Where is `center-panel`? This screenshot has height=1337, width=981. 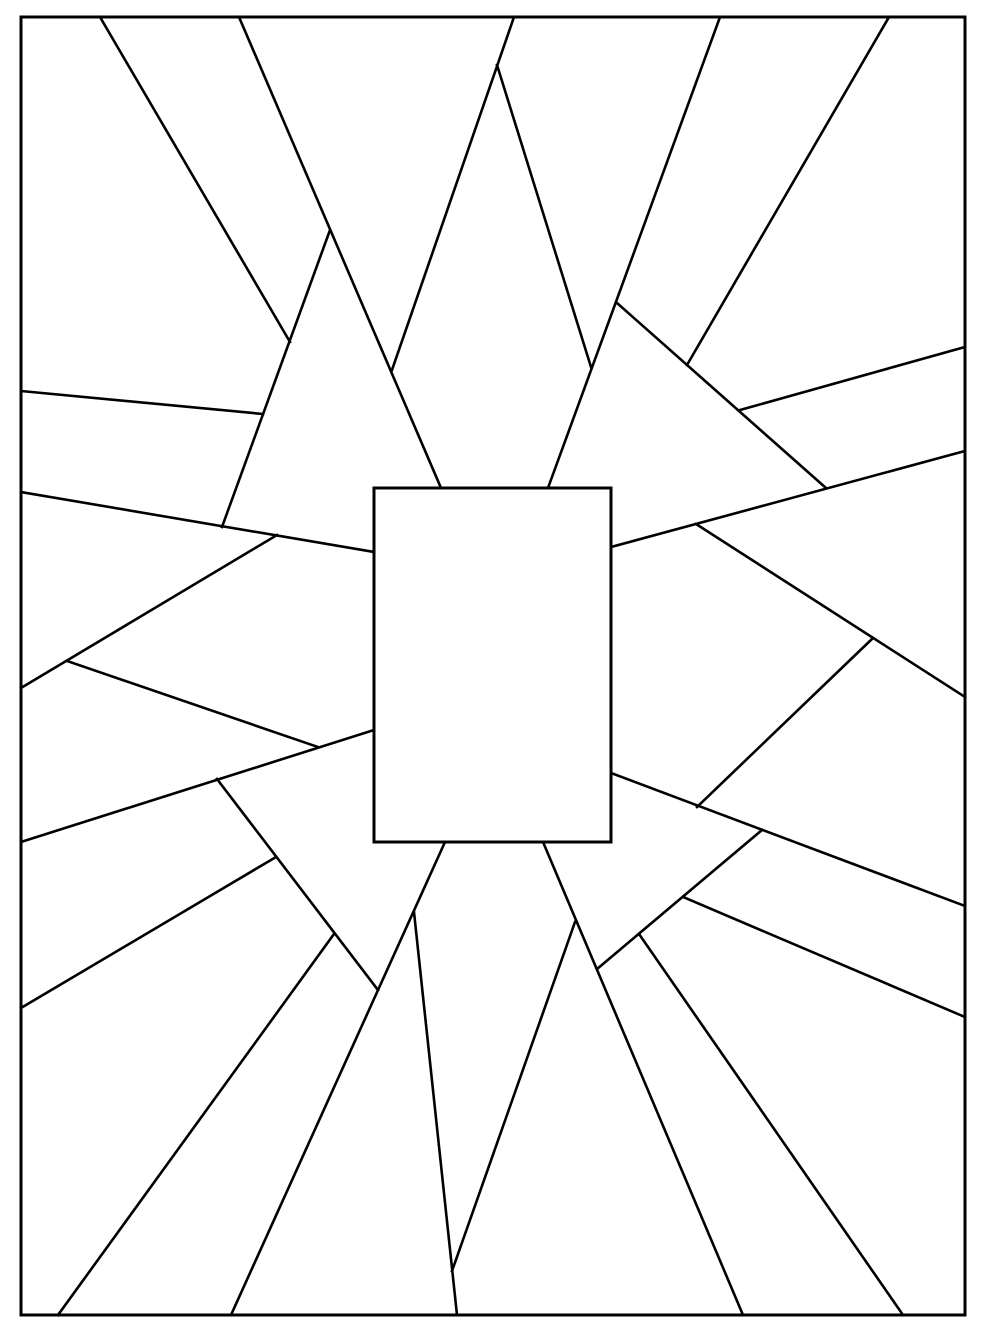 center-panel is located at coordinates (492, 665).